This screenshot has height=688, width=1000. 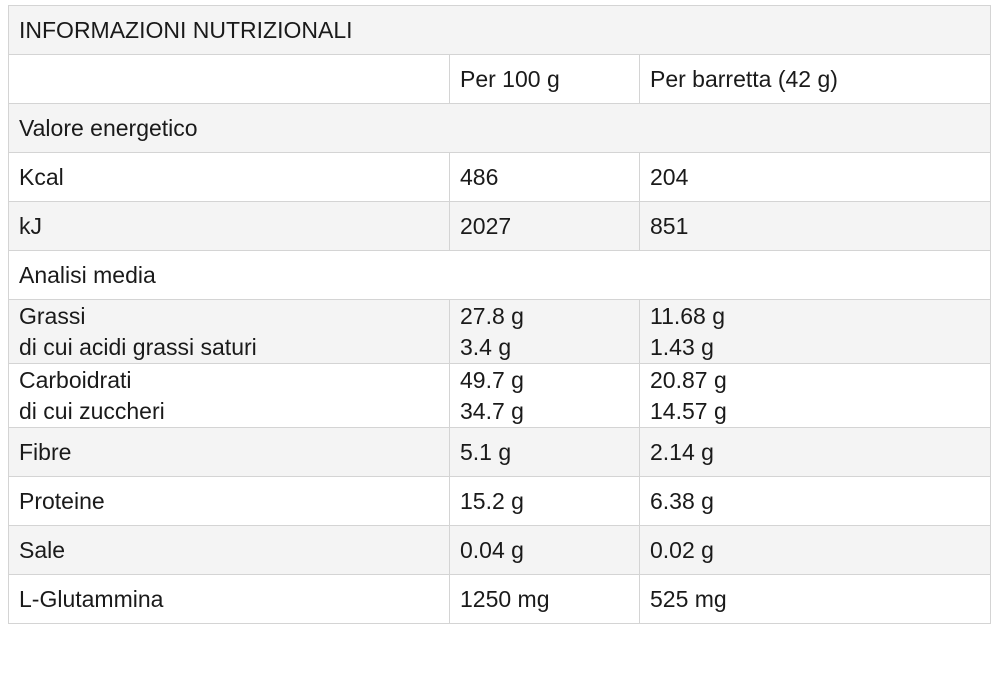 What do you see at coordinates (229, 79) in the screenshot?
I see `header-empty-cell` at bounding box center [229, 79].